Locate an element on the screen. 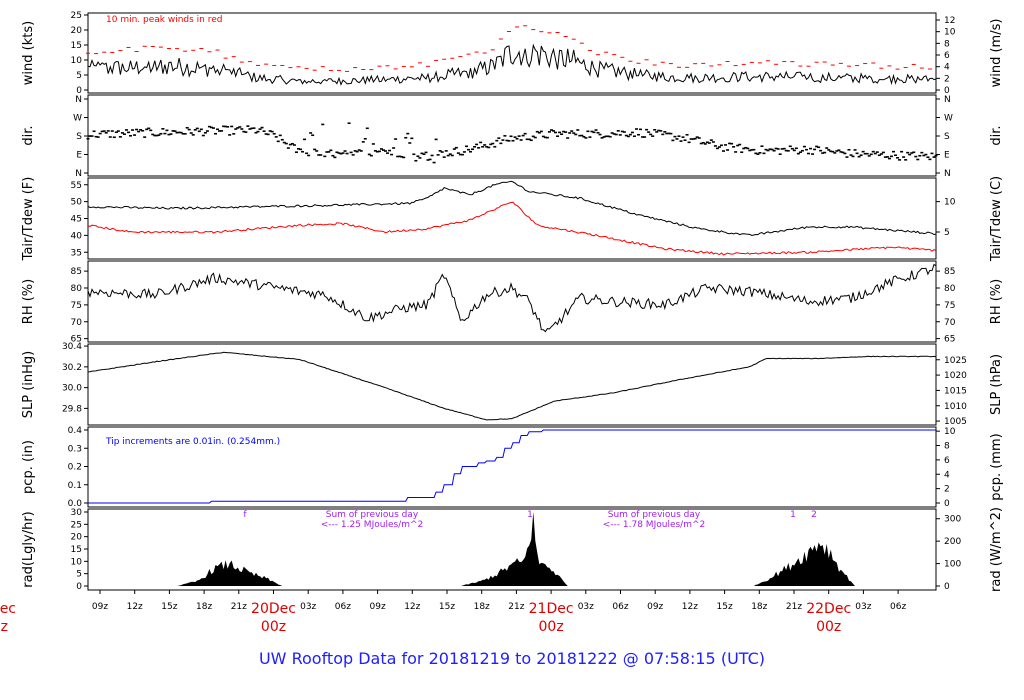  tick-label: 35 is located at coordinates (76, 253).